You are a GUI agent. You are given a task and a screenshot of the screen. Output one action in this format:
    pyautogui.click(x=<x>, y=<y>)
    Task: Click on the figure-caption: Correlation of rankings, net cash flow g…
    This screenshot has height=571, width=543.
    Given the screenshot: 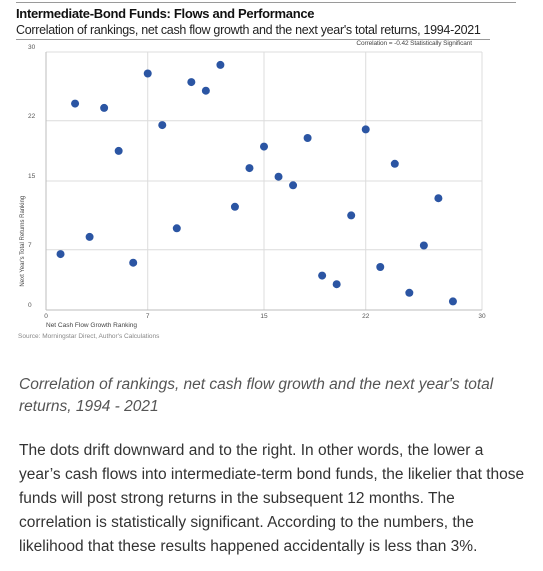 What is the action you would take?
    pyautogui.click(x=256, y=395)
    